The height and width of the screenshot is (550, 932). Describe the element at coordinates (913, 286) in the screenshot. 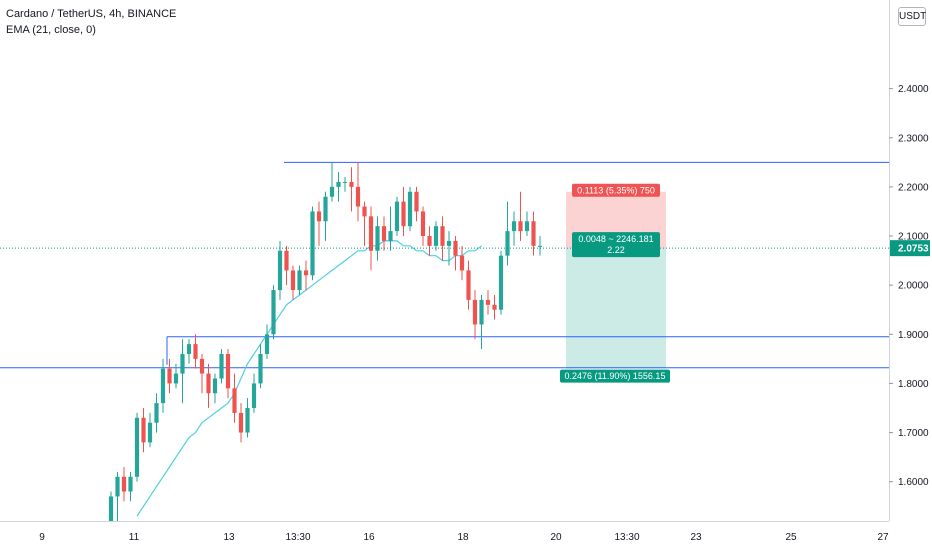

I see `y-tick-label: 2.0000` at that location.